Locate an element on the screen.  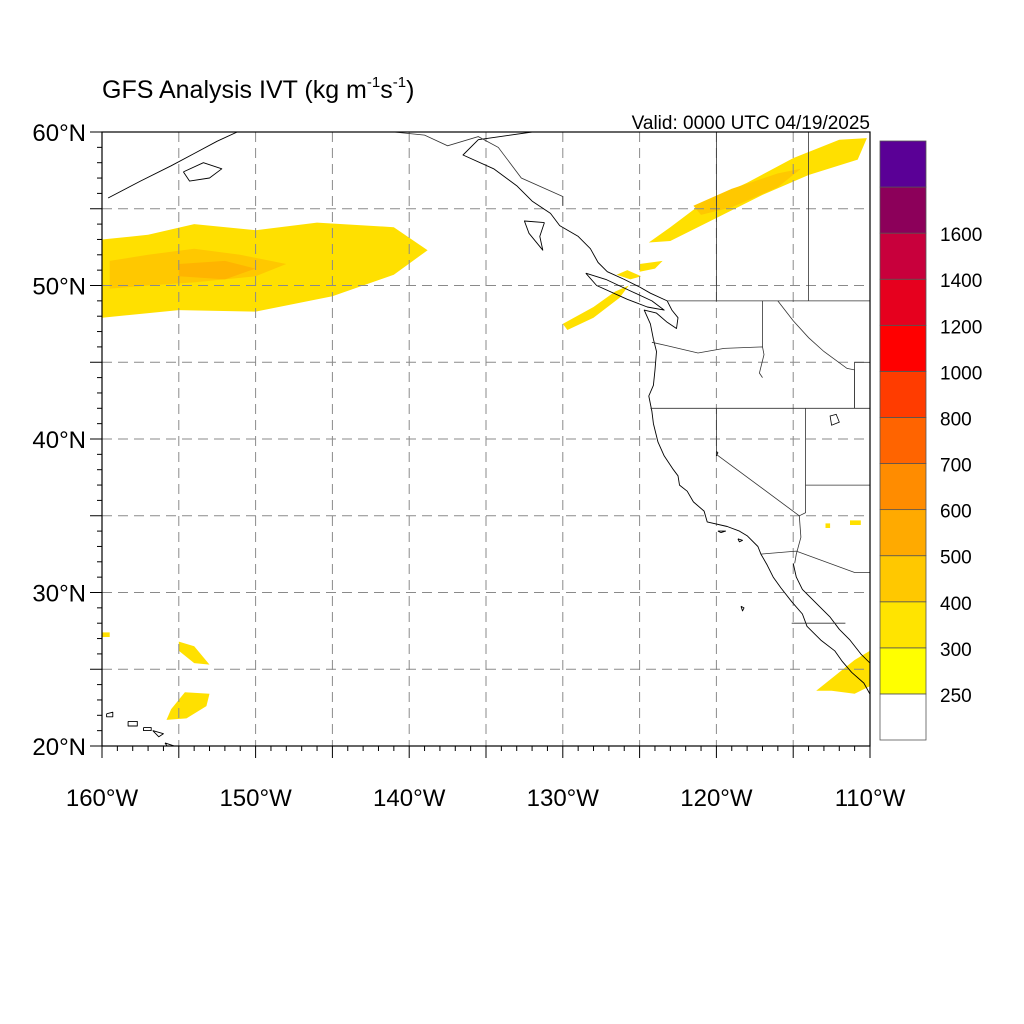
colorbar-label: 400 is located at coordinates (956, 604).